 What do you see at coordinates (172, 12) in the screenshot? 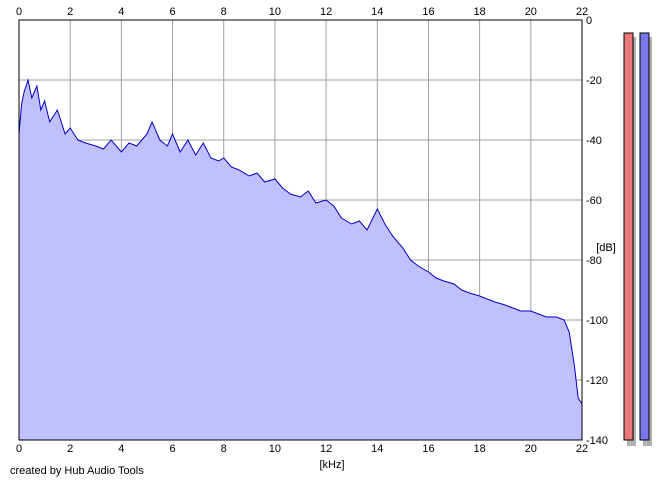
I see `x-tick-label-top: 6` at bounding box center [172, 12].